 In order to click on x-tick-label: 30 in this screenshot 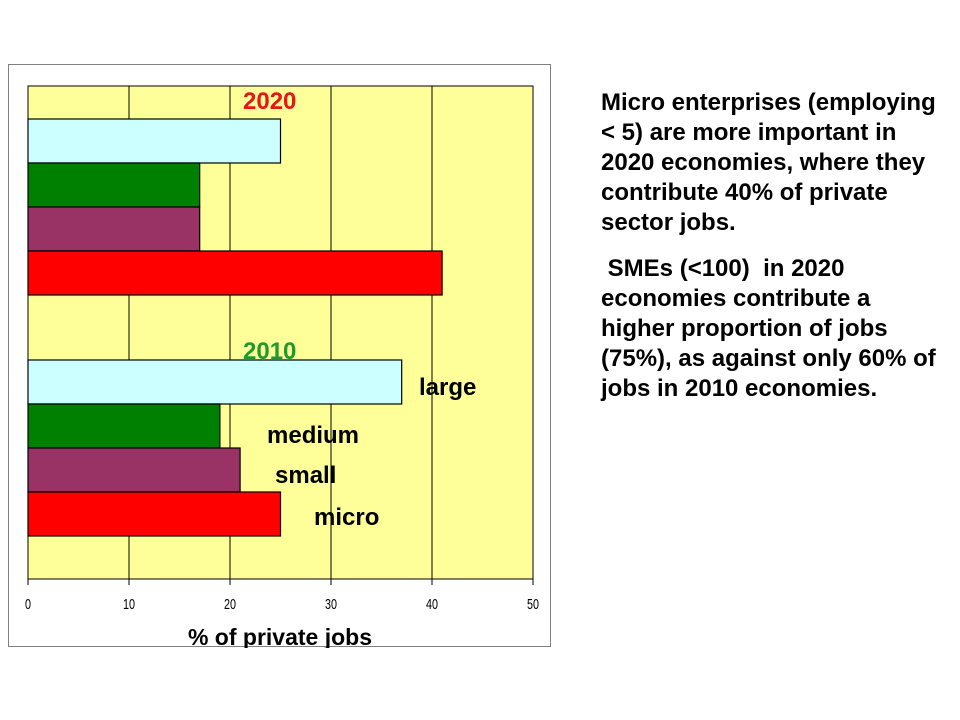, I will do `click(331, 603)`.